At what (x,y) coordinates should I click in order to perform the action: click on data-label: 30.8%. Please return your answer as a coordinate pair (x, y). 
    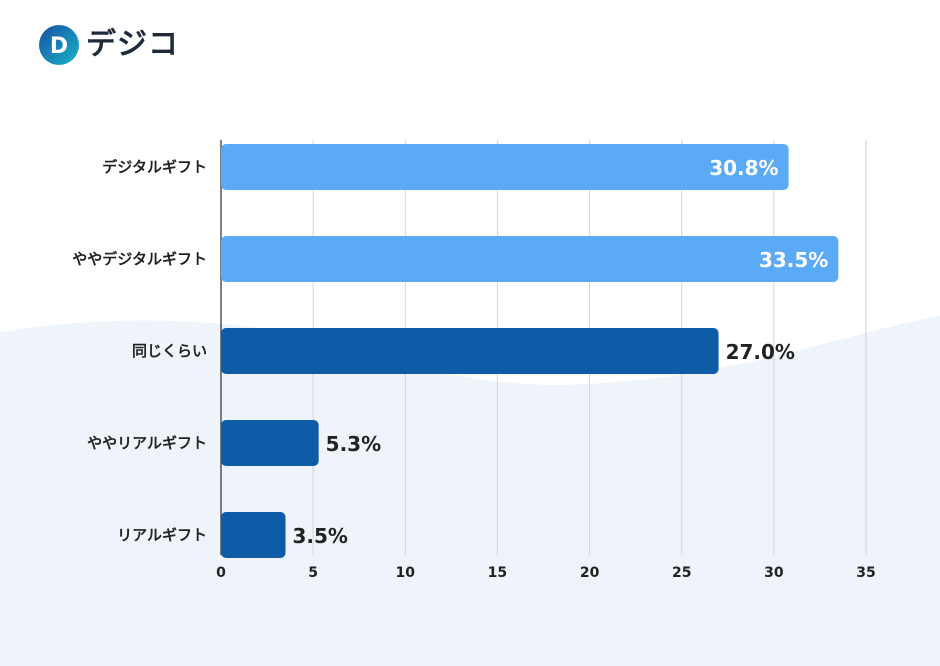
    Looking at the image, I should click on (743, 168).